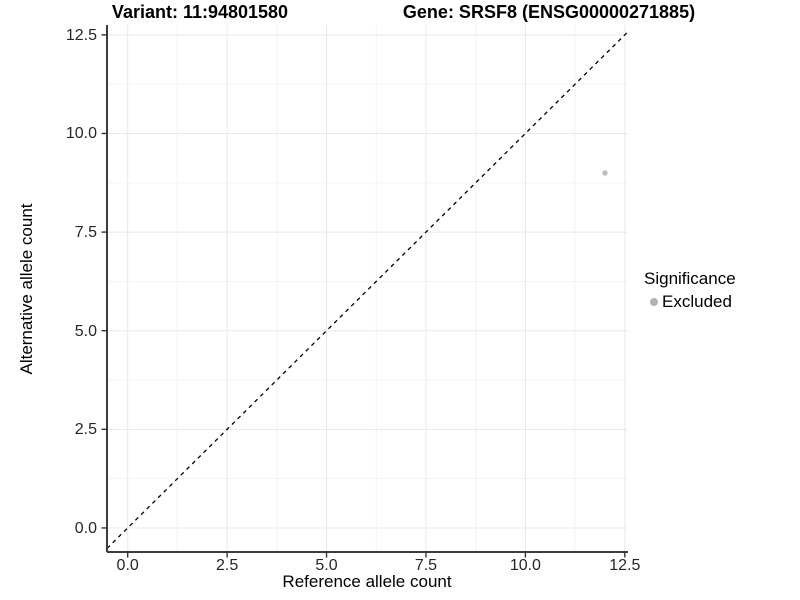 The image size is (800, 600). Describe the element at coordinates (690, 290) in the screenshot. I see `legend: Significance Excluded` at that location.